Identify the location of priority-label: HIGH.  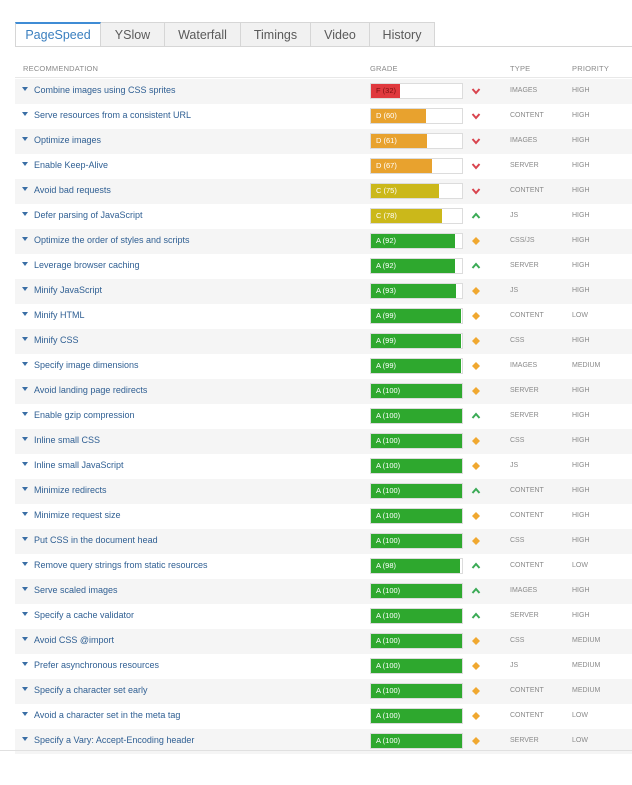
(581, 415).